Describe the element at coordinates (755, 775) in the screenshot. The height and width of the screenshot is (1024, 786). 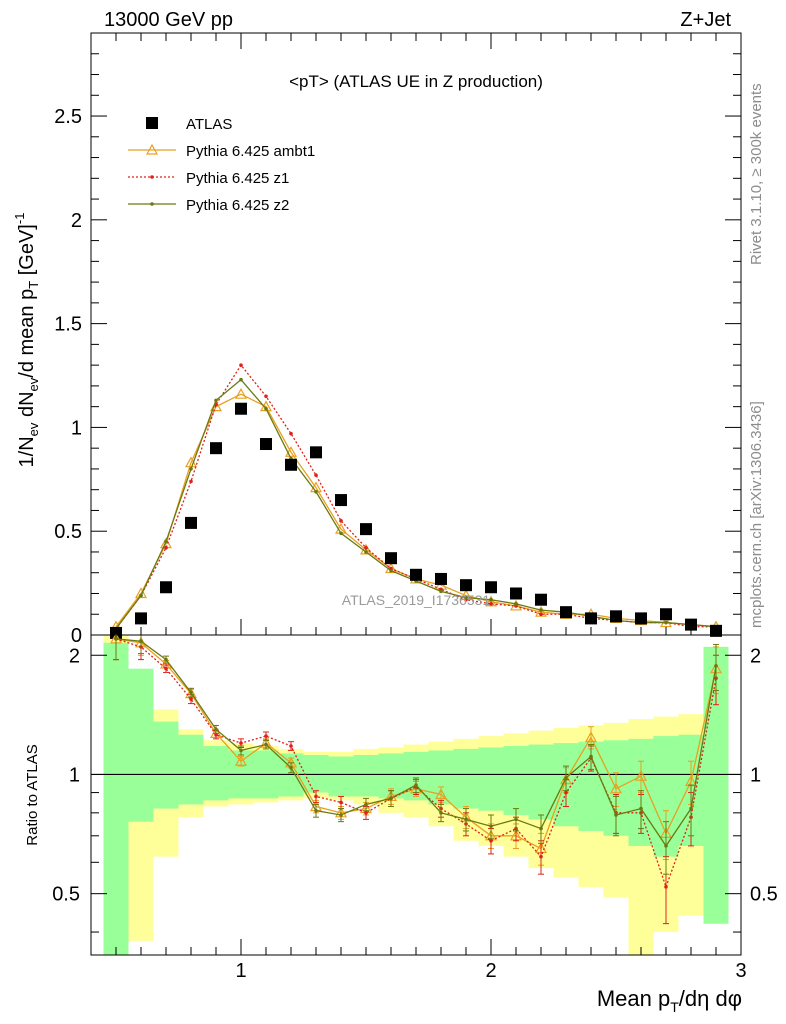
I see `ratio-ytick-label-right-1: 1` at that location.